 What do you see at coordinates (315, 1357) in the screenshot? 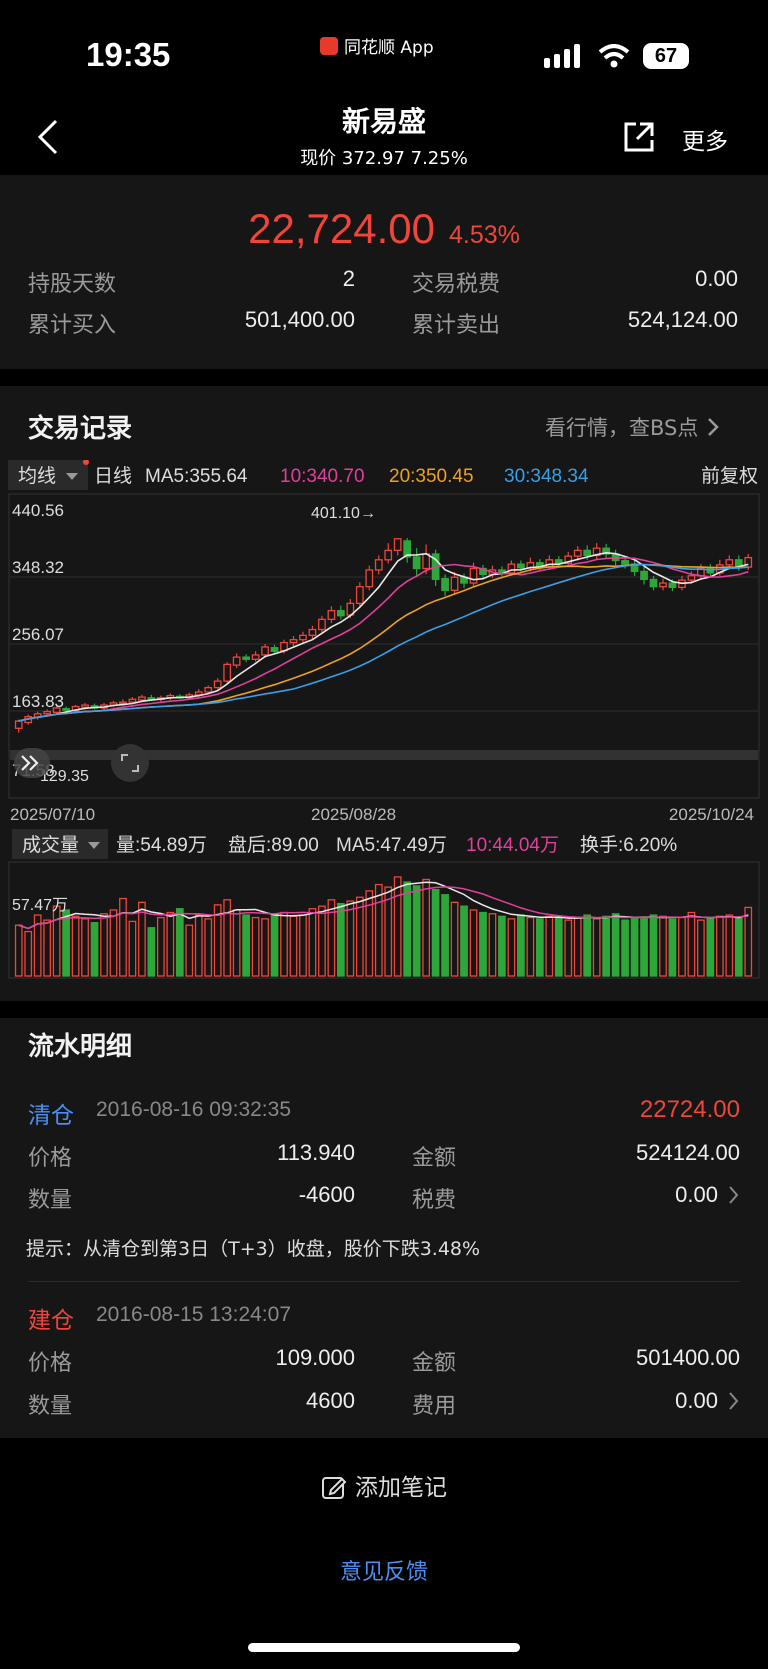
I see `open-price: 109.000` at bounding box center [315, 1357].